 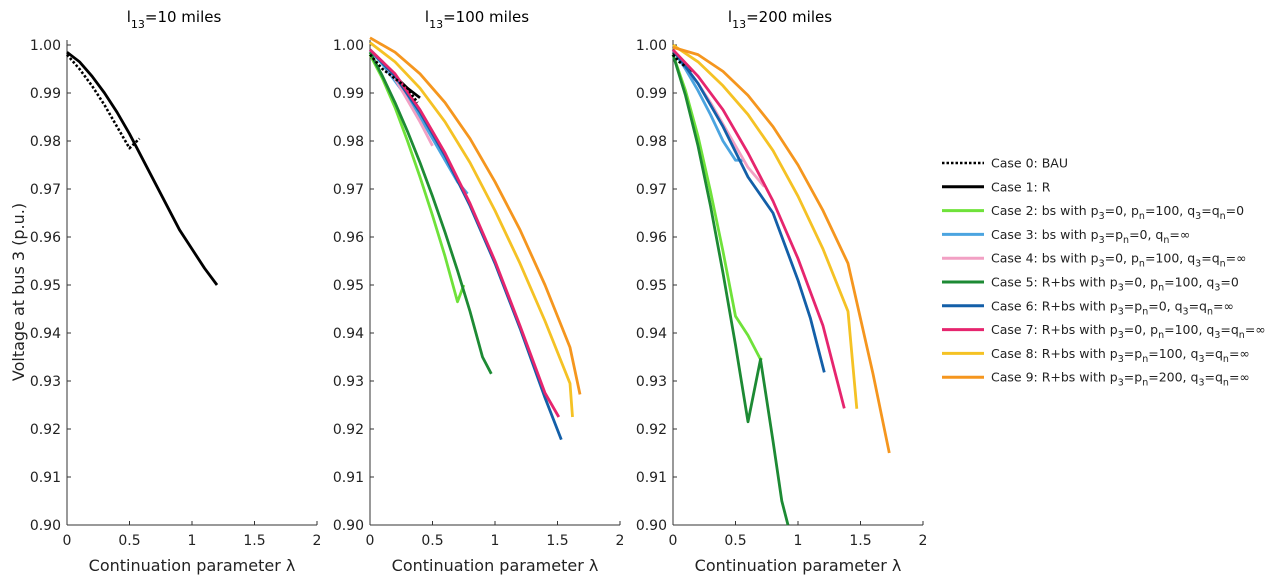 I want to click on legend-item-case-0: Case 0: BAU, so click(x=1005, y=163).